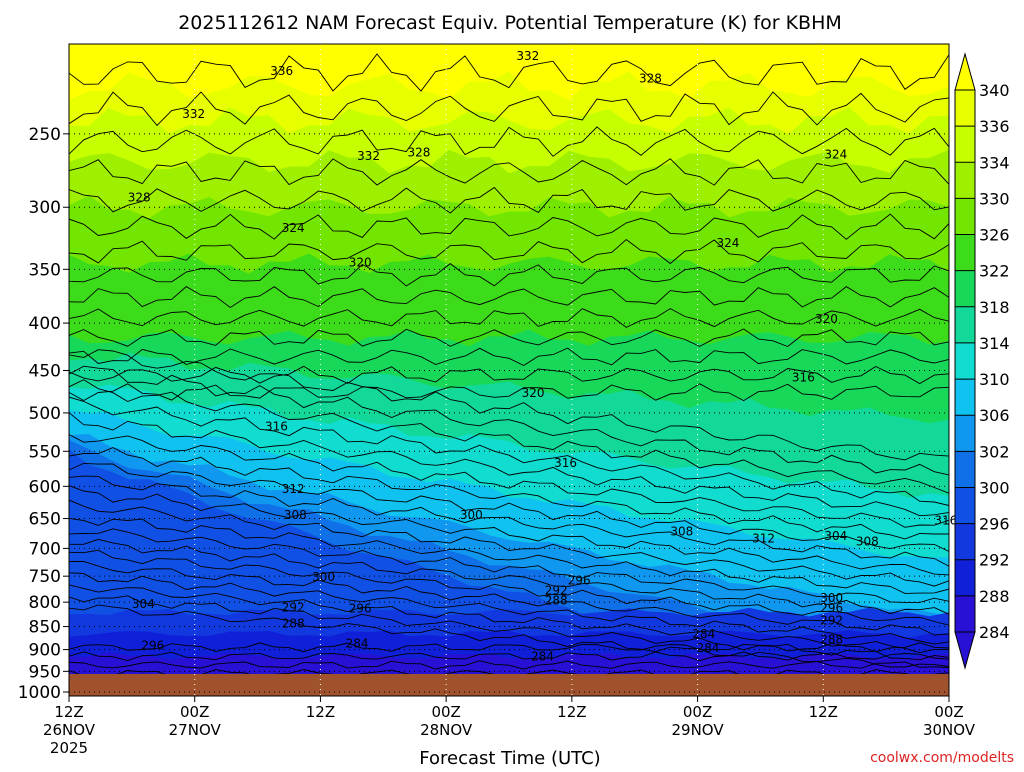  I want to click on x-tick-date: 26NOV, so click(69, 730).